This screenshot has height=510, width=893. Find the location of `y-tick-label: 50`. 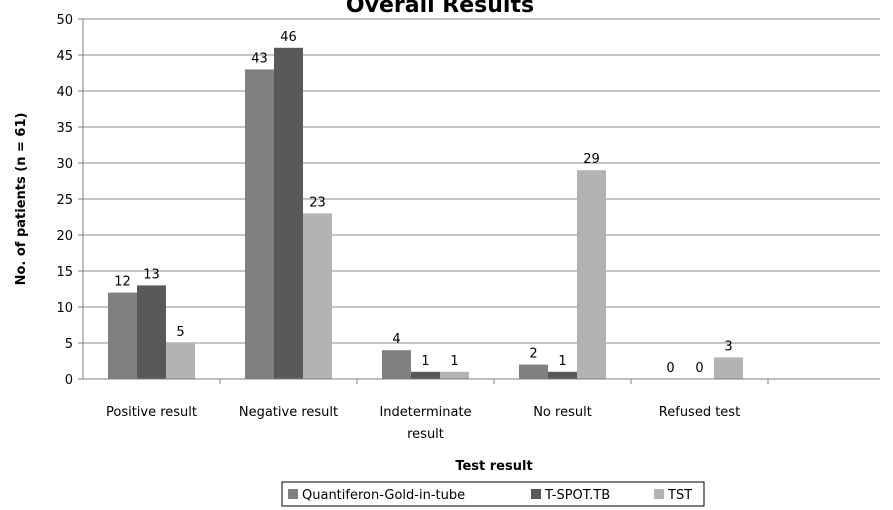

y-tick-label: 50 is located at coordinates (64, 20).